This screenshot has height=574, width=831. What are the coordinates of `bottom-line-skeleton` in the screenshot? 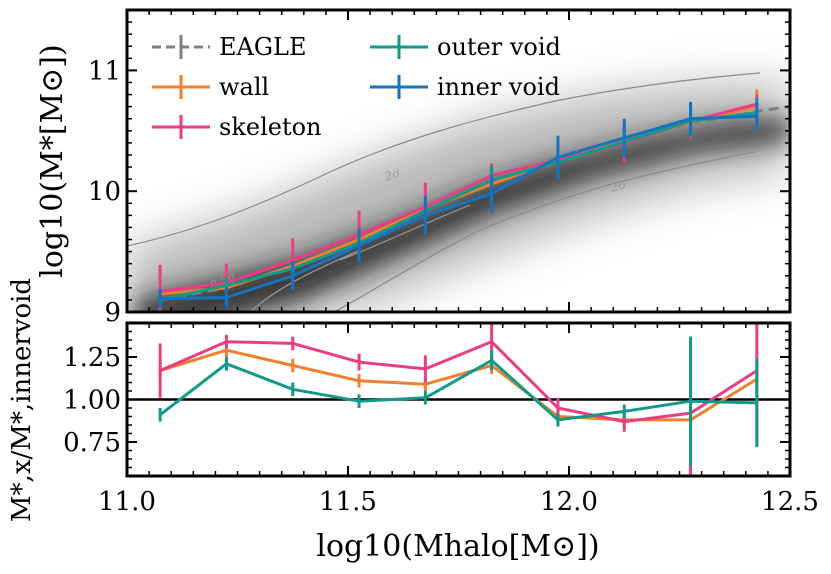 It's located at (458, 382).